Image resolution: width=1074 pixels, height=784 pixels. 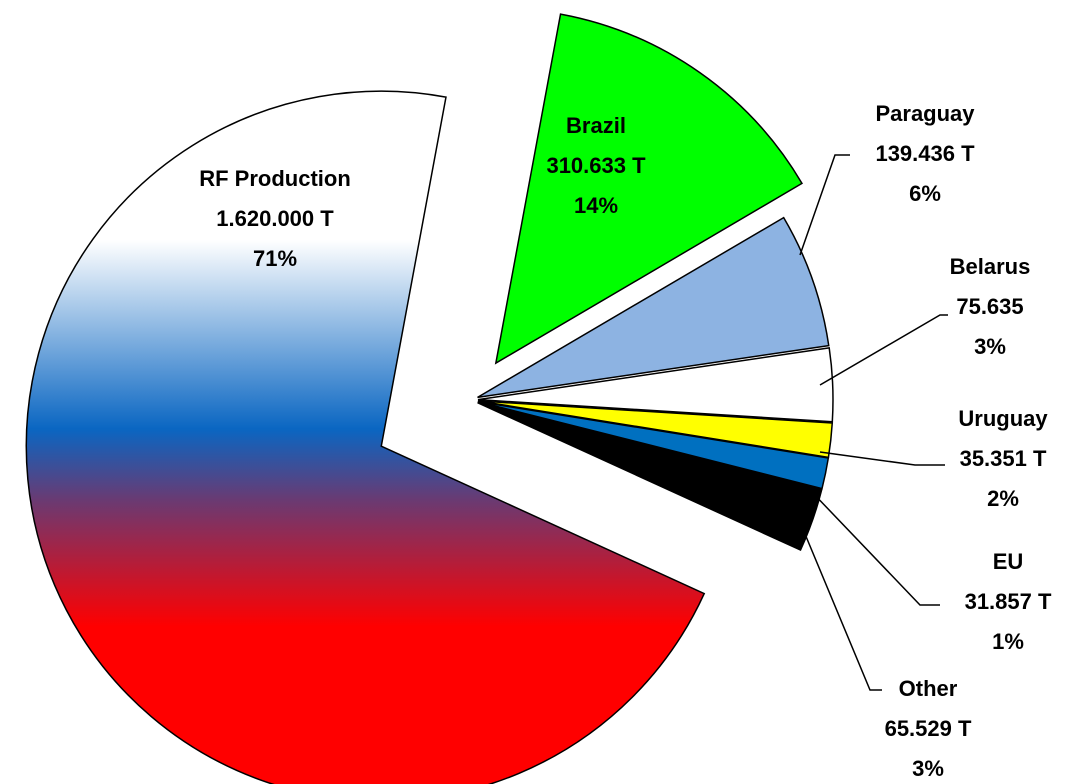 I want to click on value-label: 1.620.000 T, so click(x=275, y=218).